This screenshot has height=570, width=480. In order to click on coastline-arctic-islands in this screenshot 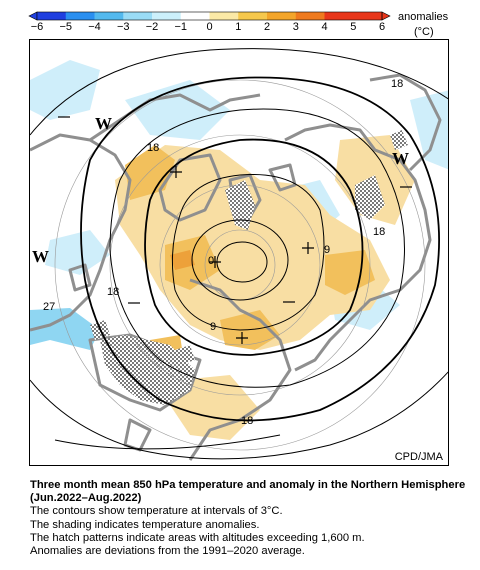, I will do `click(282, 177)`.